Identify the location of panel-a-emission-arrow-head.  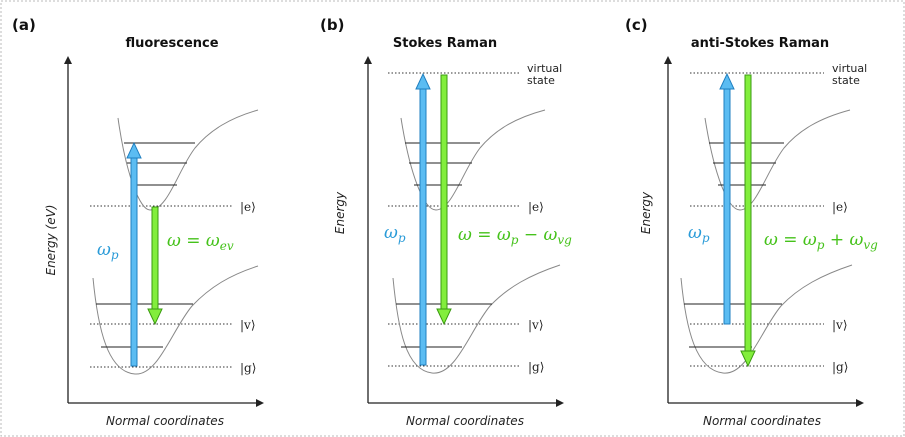
(155, 317).